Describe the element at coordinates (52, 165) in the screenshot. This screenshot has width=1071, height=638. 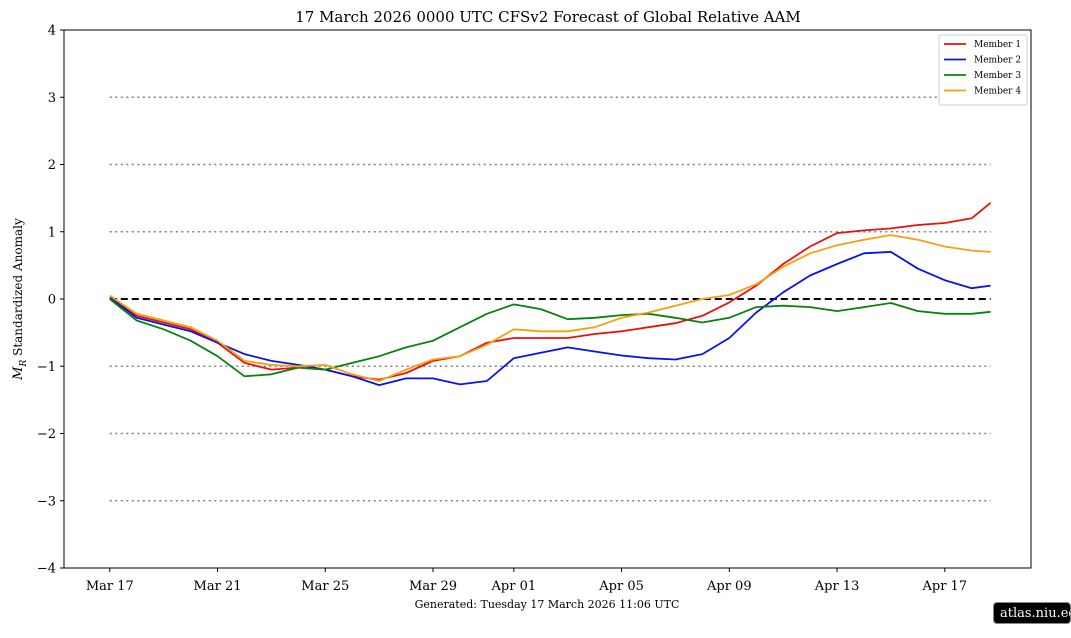
I see `y-tick-label: 2` at that location.